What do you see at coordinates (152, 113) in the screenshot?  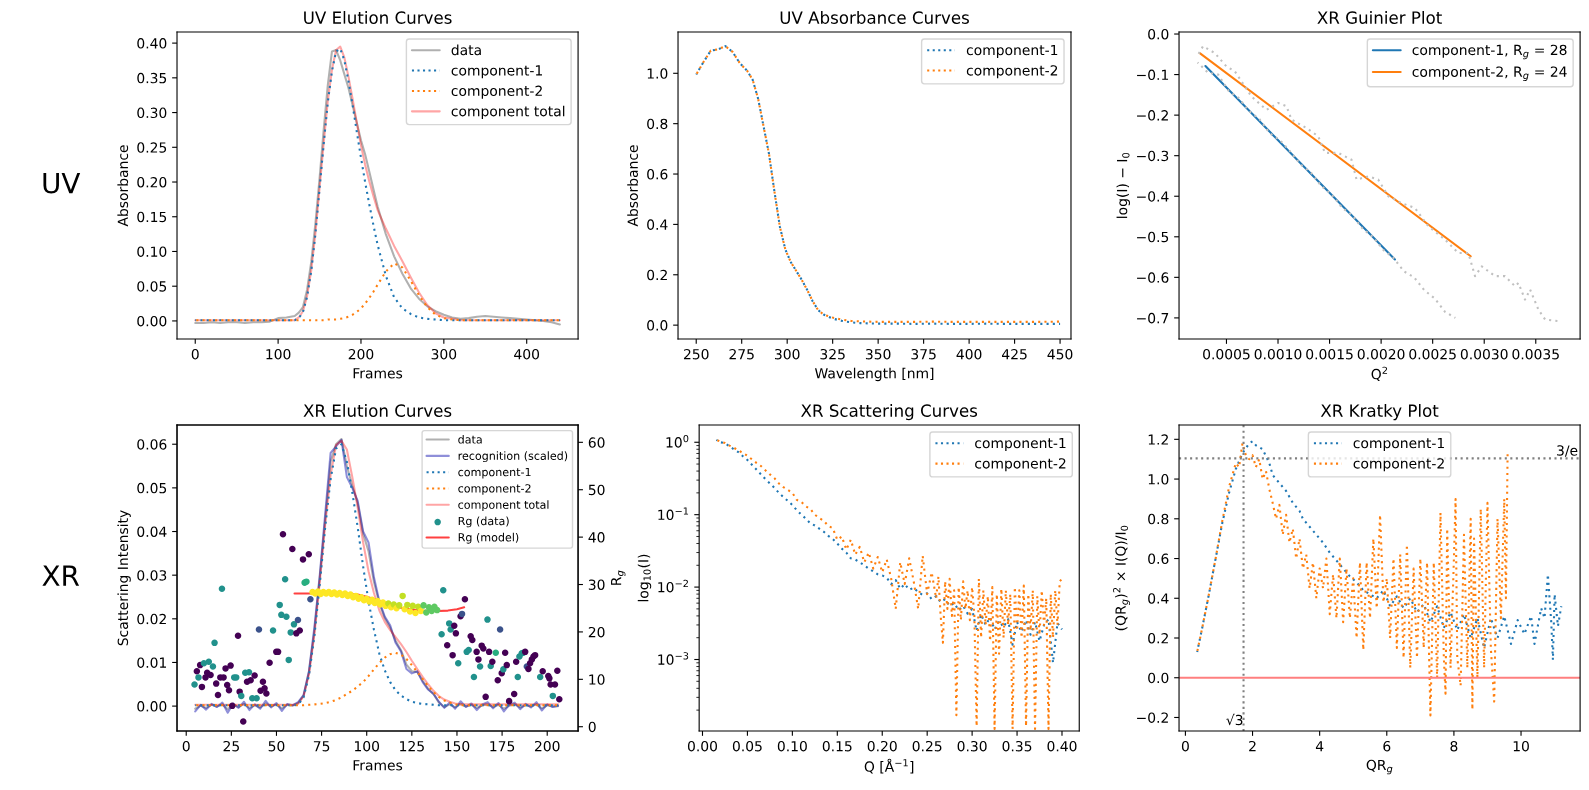 I see `y-tick-label: 0.30` at bounding box center [152, 113].